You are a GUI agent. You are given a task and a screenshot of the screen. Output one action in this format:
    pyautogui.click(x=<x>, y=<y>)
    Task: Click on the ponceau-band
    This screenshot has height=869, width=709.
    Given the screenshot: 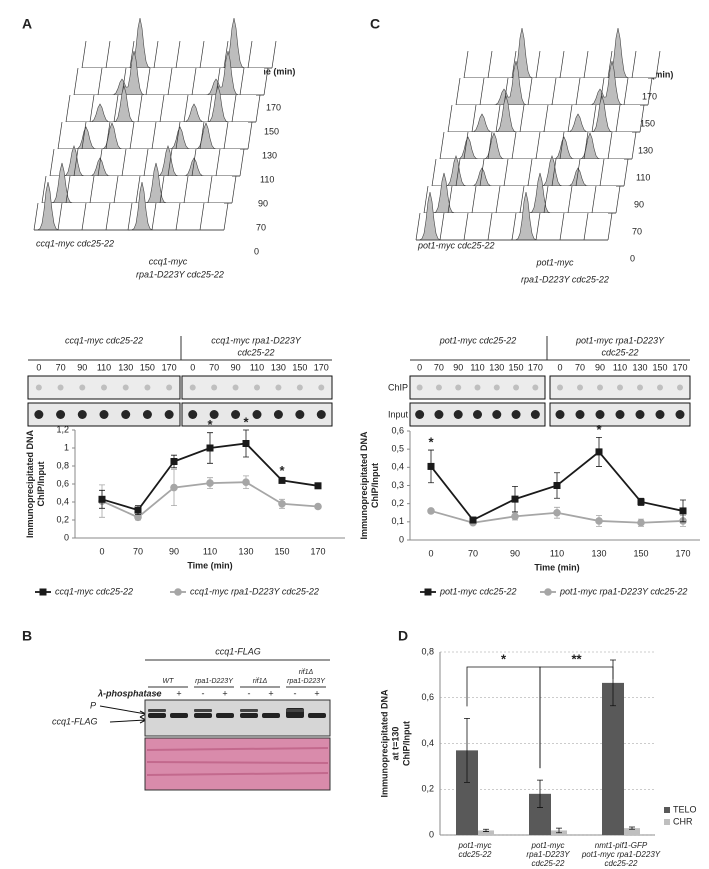 What is the action you would take?
    pyautogui.click(x=237, y=761)
    